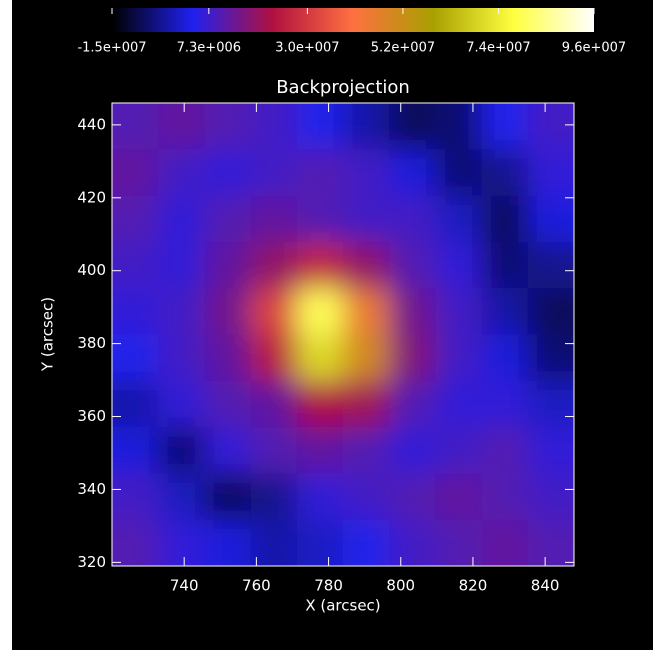  Describe the element at coordinates (256, 586) in the screenshot. I see `x-tick-label: 760` at that location.